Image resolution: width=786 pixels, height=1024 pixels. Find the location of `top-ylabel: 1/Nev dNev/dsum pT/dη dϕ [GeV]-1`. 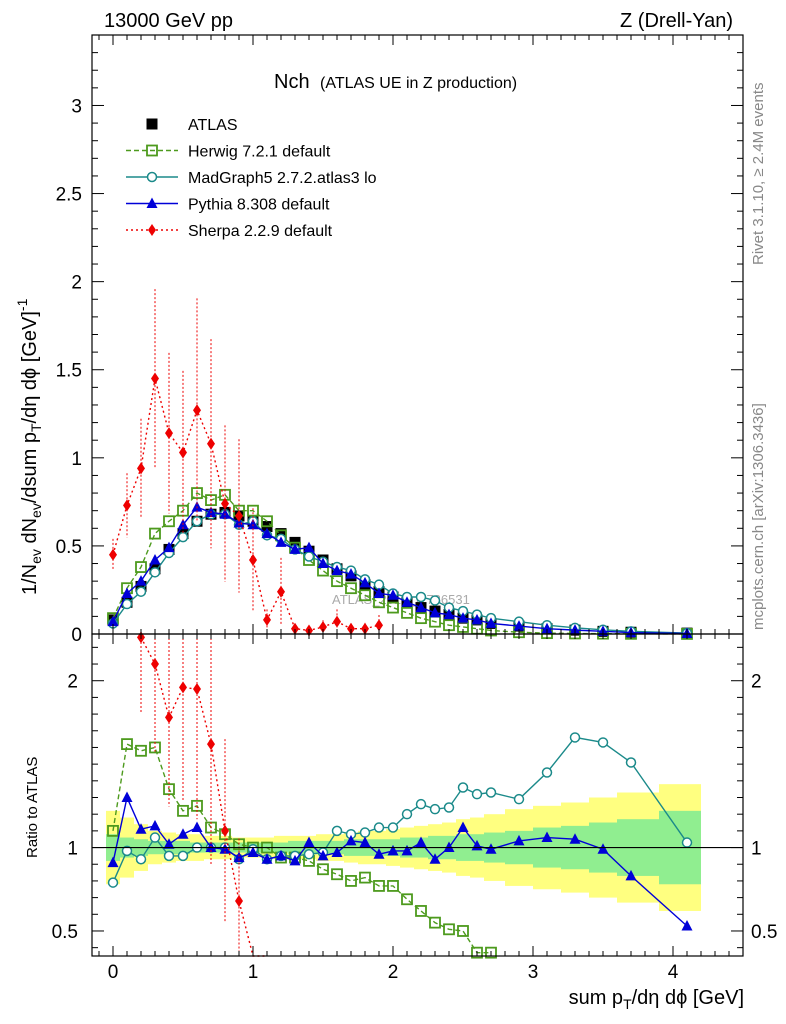

top-ylabel: 1/Nev dNev/dsum pT/dη dϕ [GeV]-1 is located at coordinates (29, 446).